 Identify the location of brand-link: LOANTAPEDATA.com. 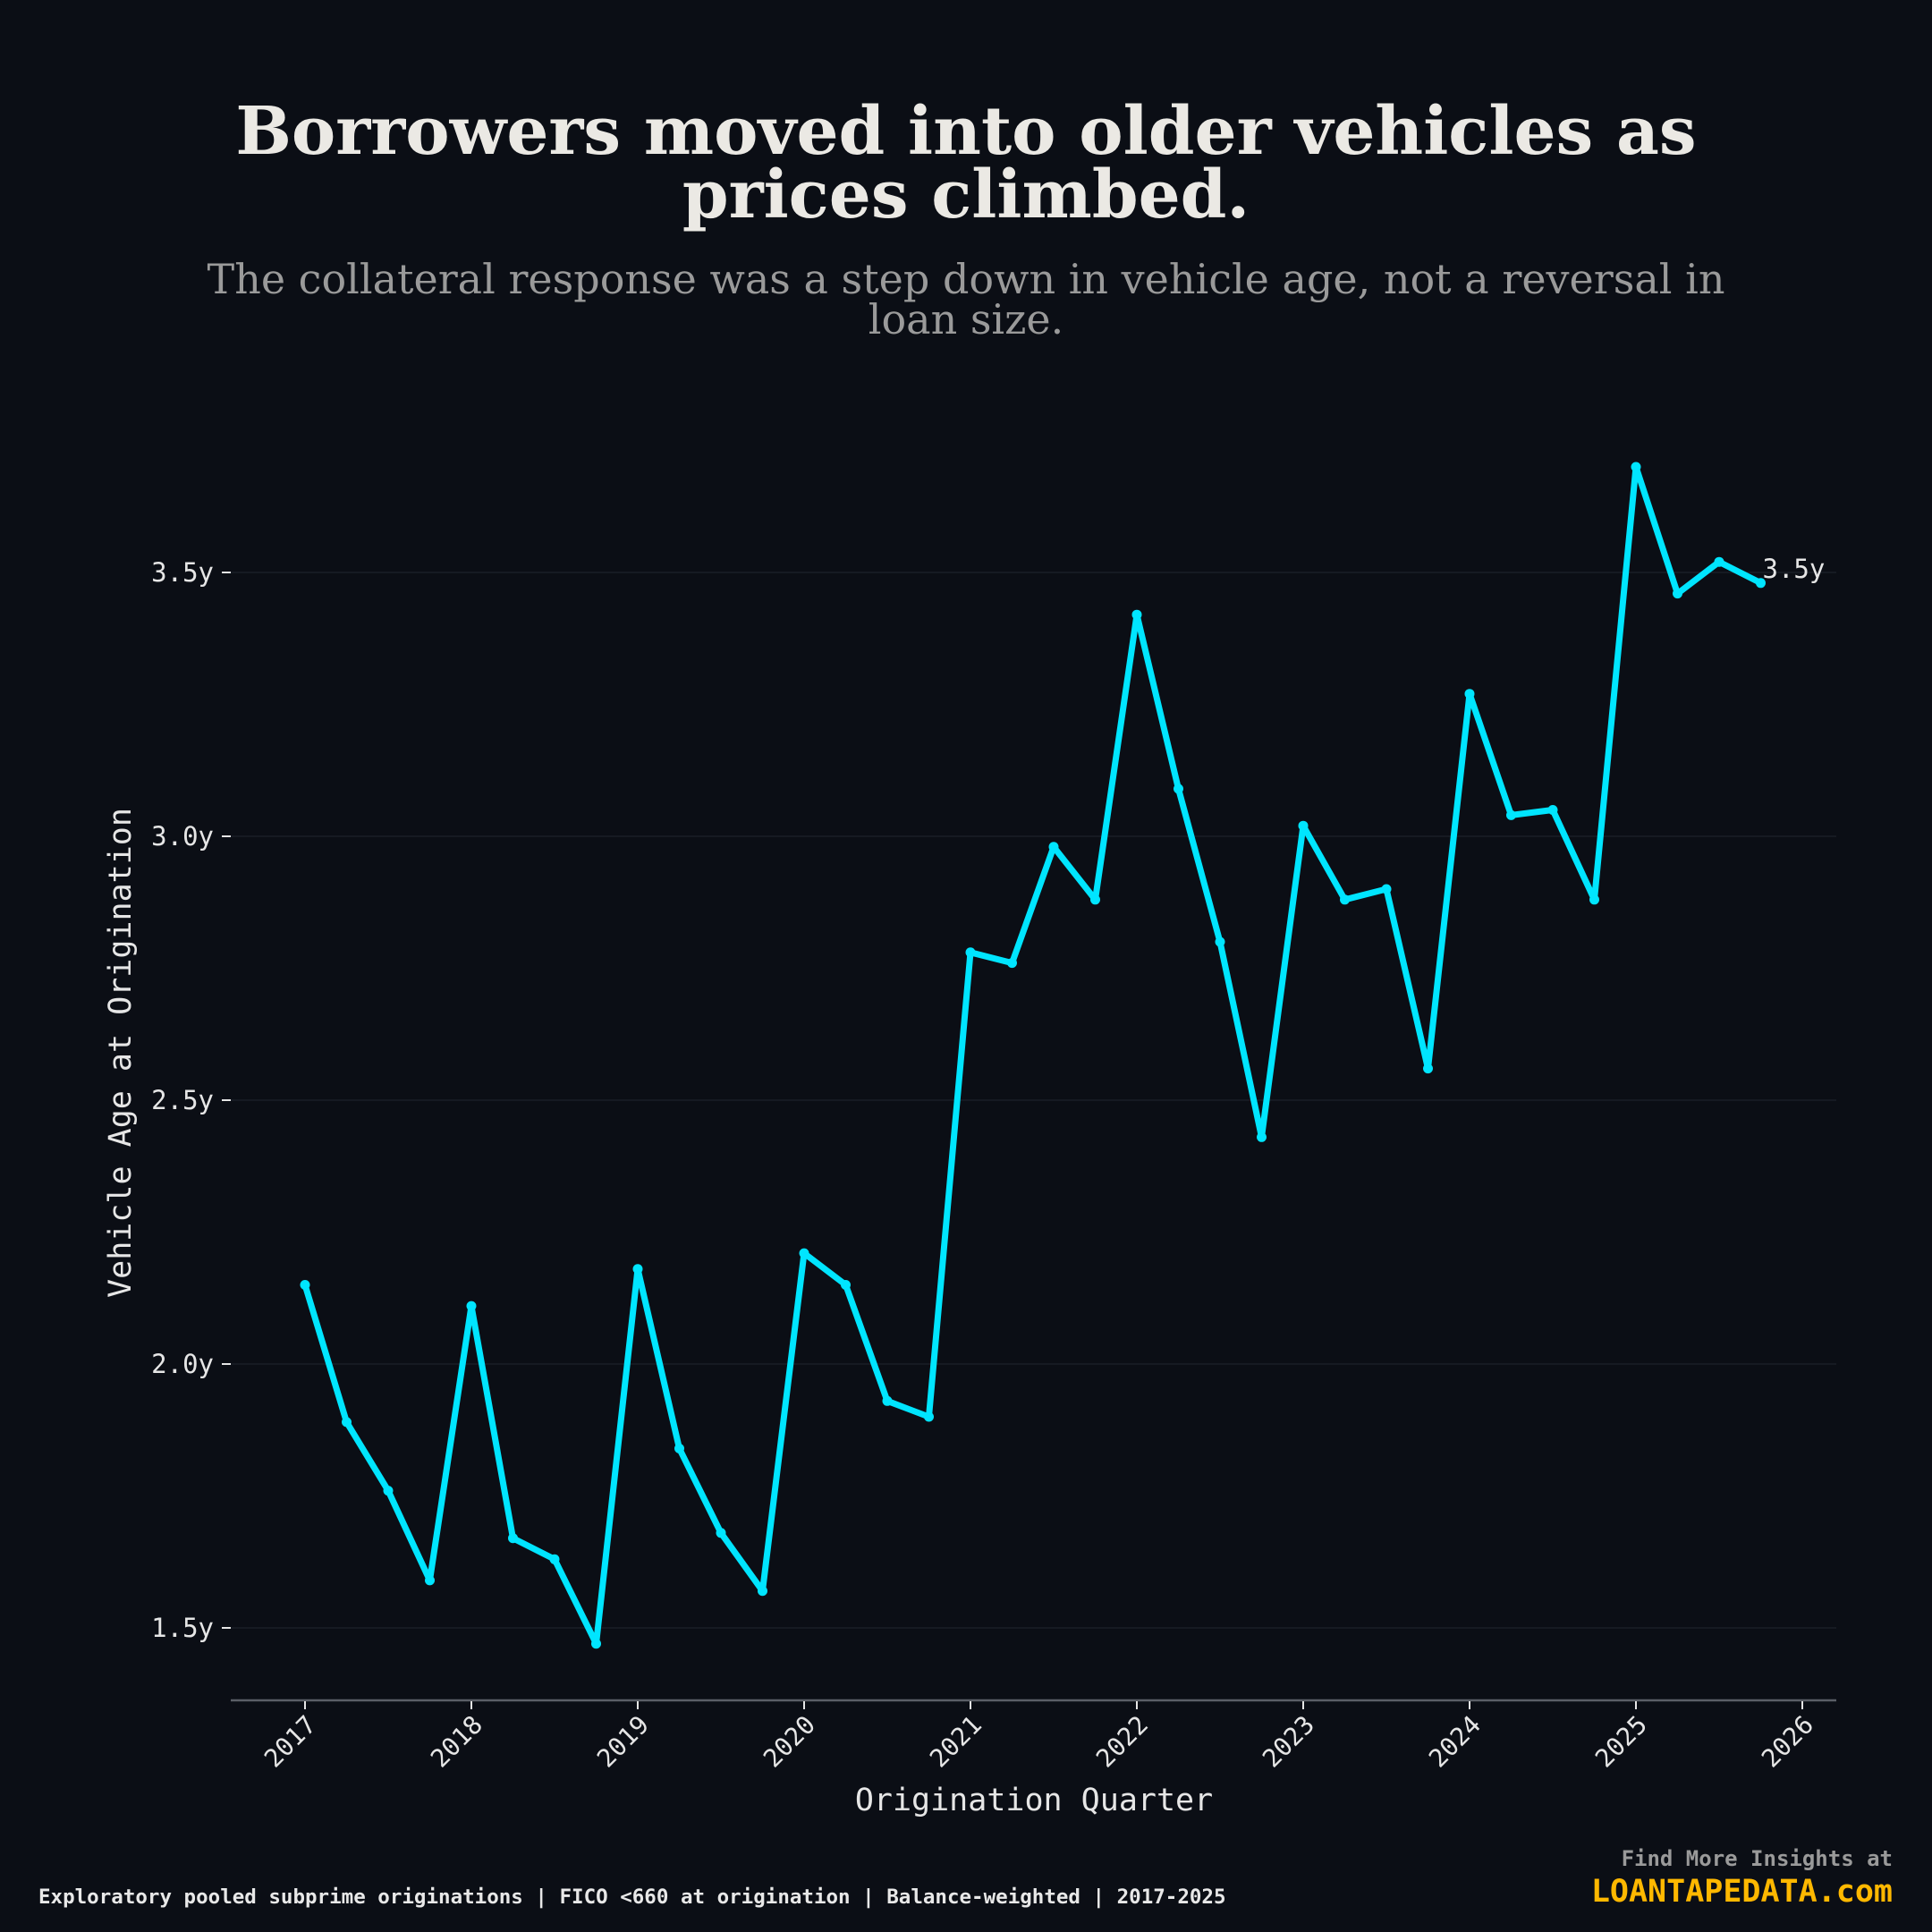
(1741, 1892).